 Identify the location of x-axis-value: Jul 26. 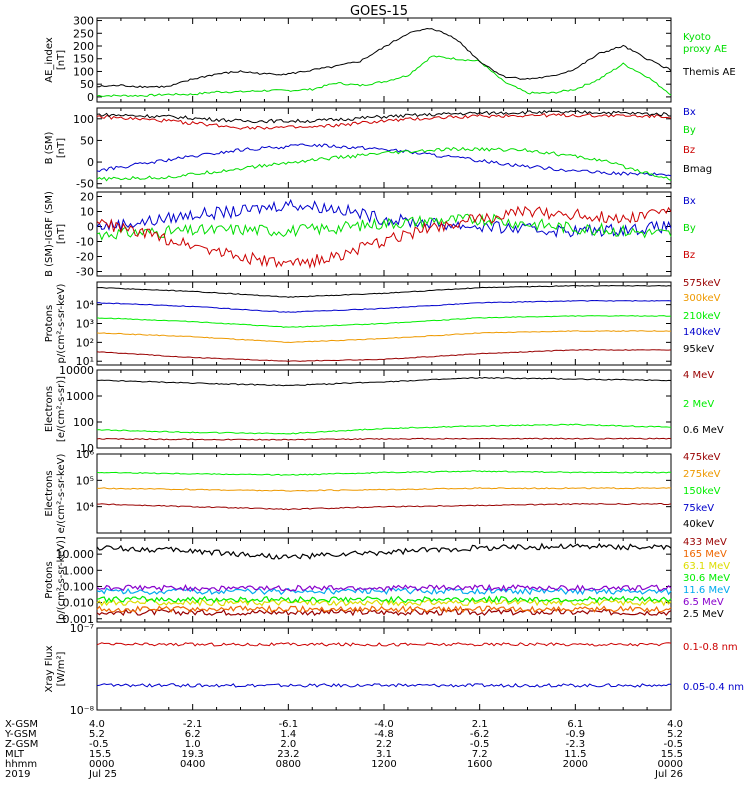
(668, 774).